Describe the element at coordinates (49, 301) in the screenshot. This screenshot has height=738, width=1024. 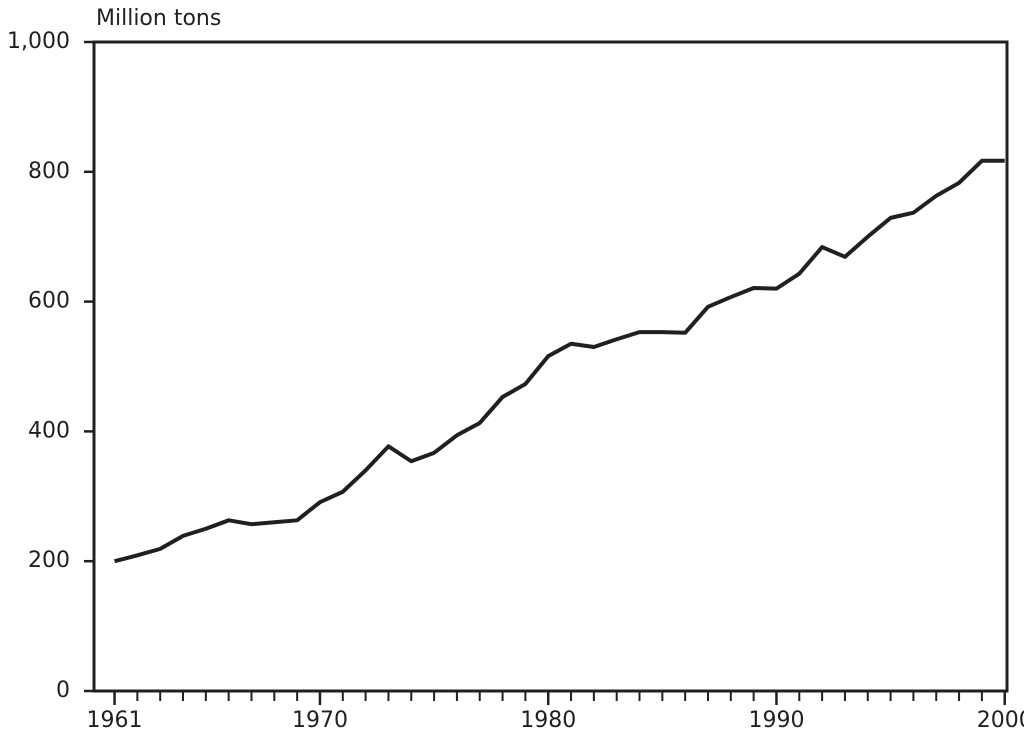
I see `y-tick-label: 600` at that location.